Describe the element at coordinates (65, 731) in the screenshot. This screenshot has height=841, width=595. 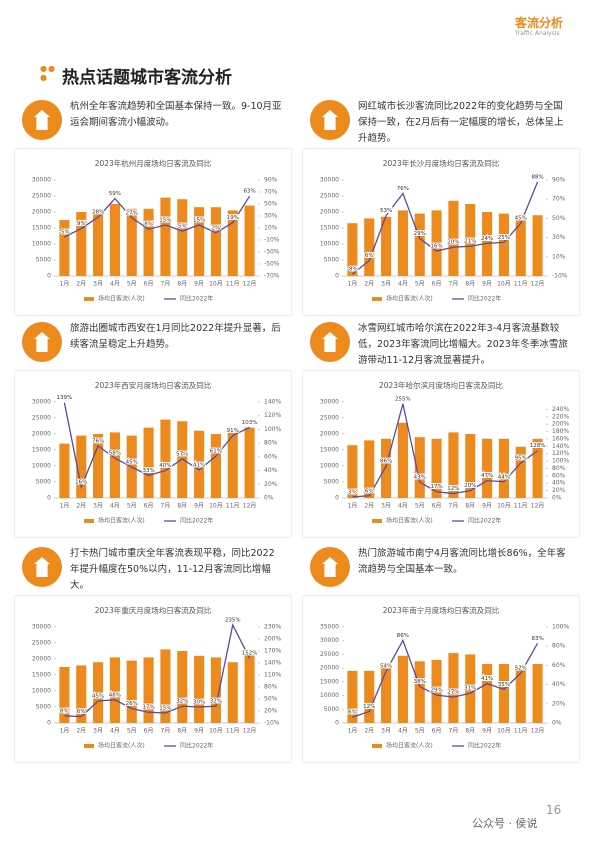
I see `x-tick-label: 1月` at that location.